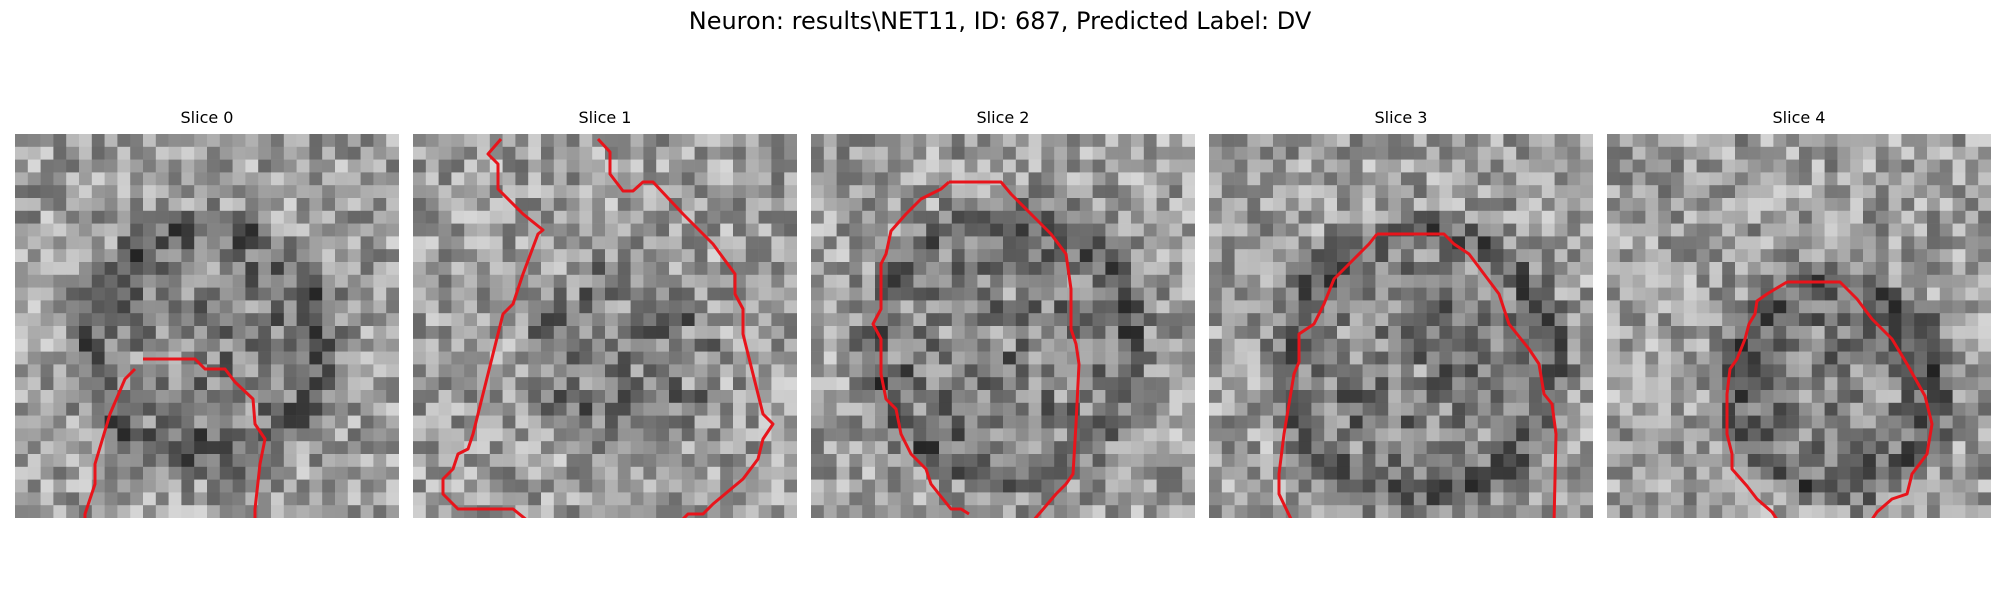 The image size is (2000, 600). What do you see at coordinates (1401, 117) in the screenshot?
I see `slice-title-3: Slice 3` at bounding box center [1401, 117].